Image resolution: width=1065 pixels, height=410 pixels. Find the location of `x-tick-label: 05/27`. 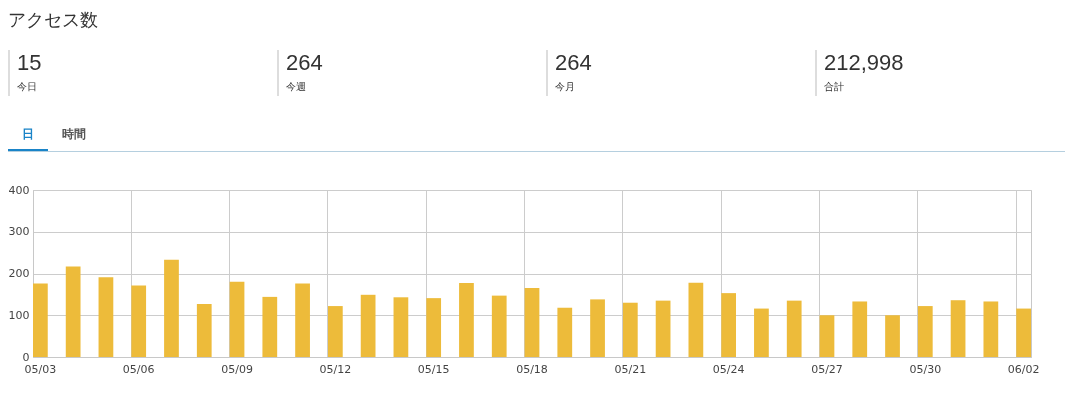

x-tick-label: 05/27 is located at coordinates (827, 369).